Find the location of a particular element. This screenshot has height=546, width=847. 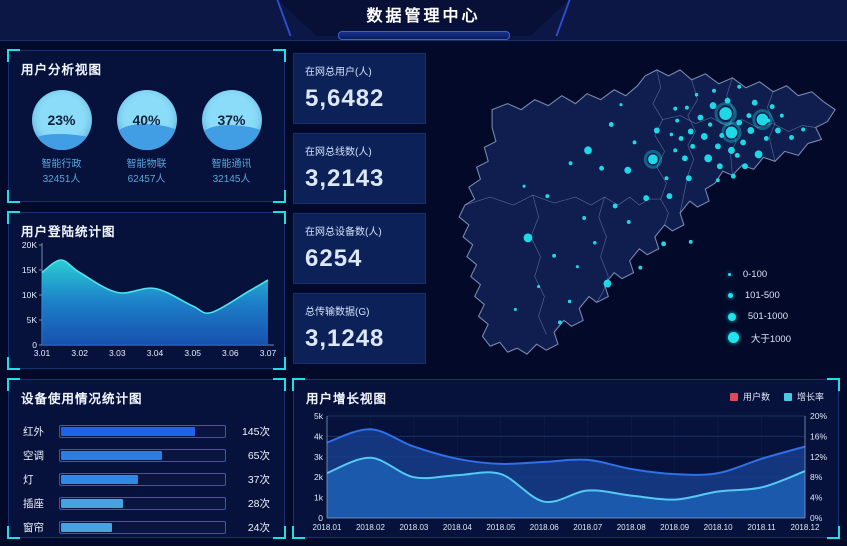

svg-text: 10K is located at coordinates (29, 295).